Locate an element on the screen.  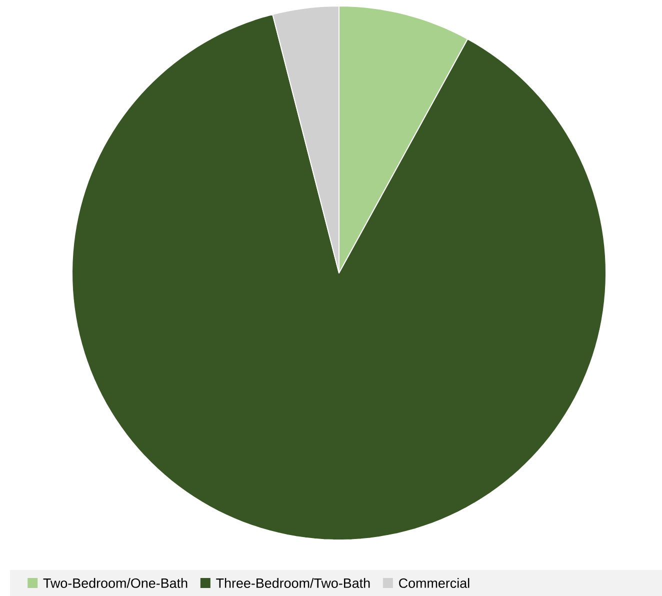
slice-label: Three-Bedroom/Two-Bath is located at coordinates (293, 583).